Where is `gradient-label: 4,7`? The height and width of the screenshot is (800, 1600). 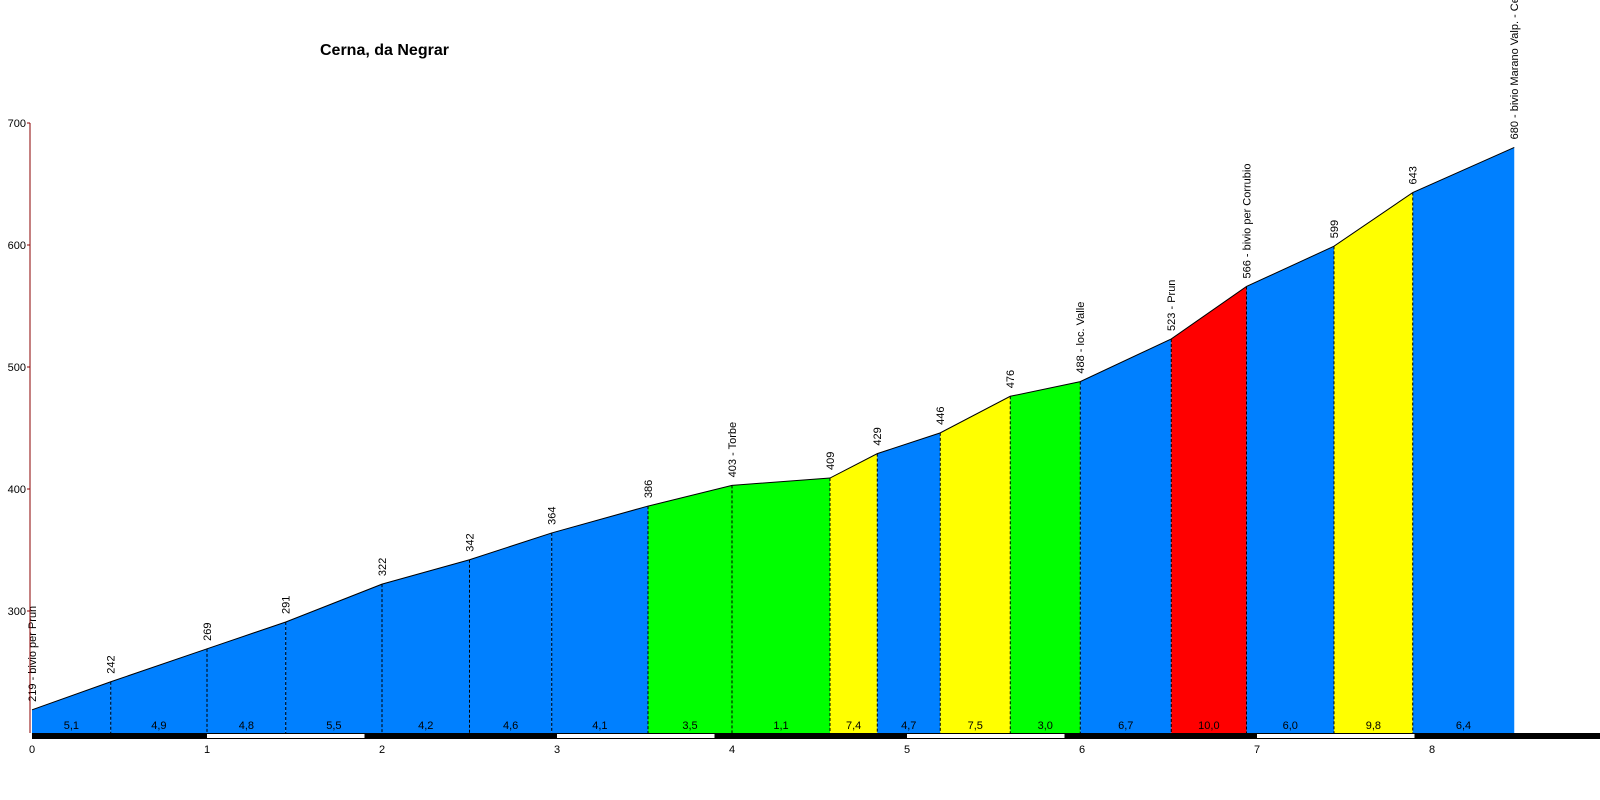
gradient-label: 4,7 is located at coordinates (908, 726).